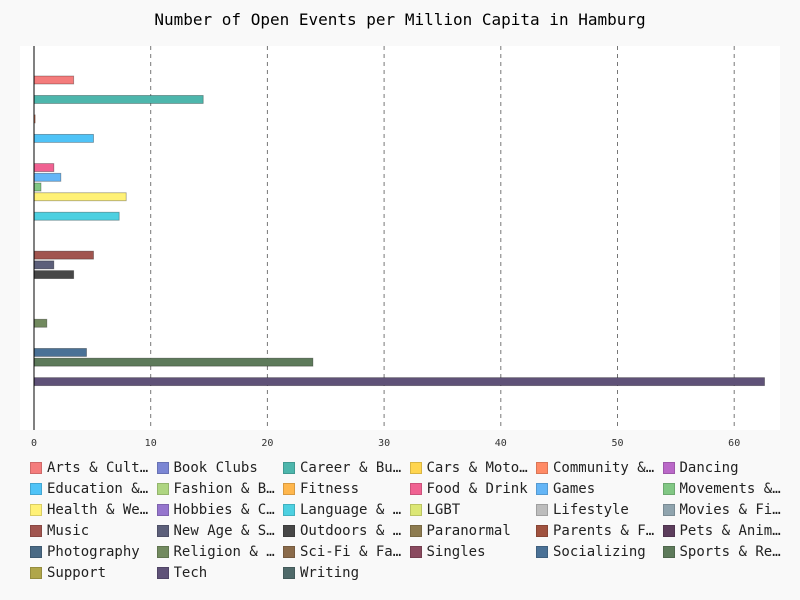 The image size is (800, 600). Describe the element at coordinates (151, 443) in the screenshot. I see `x-tick-label: 10` at that location.